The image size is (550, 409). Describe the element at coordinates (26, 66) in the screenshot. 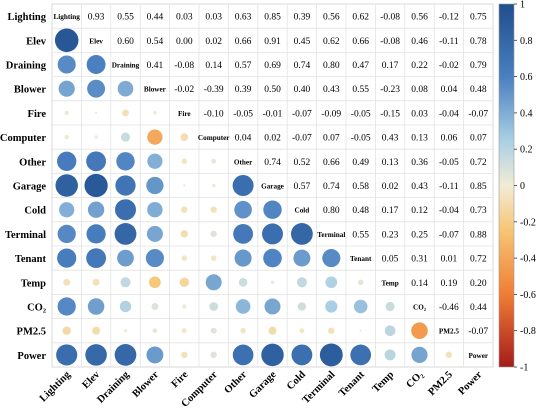

I see `row-label: Draining` at that location.